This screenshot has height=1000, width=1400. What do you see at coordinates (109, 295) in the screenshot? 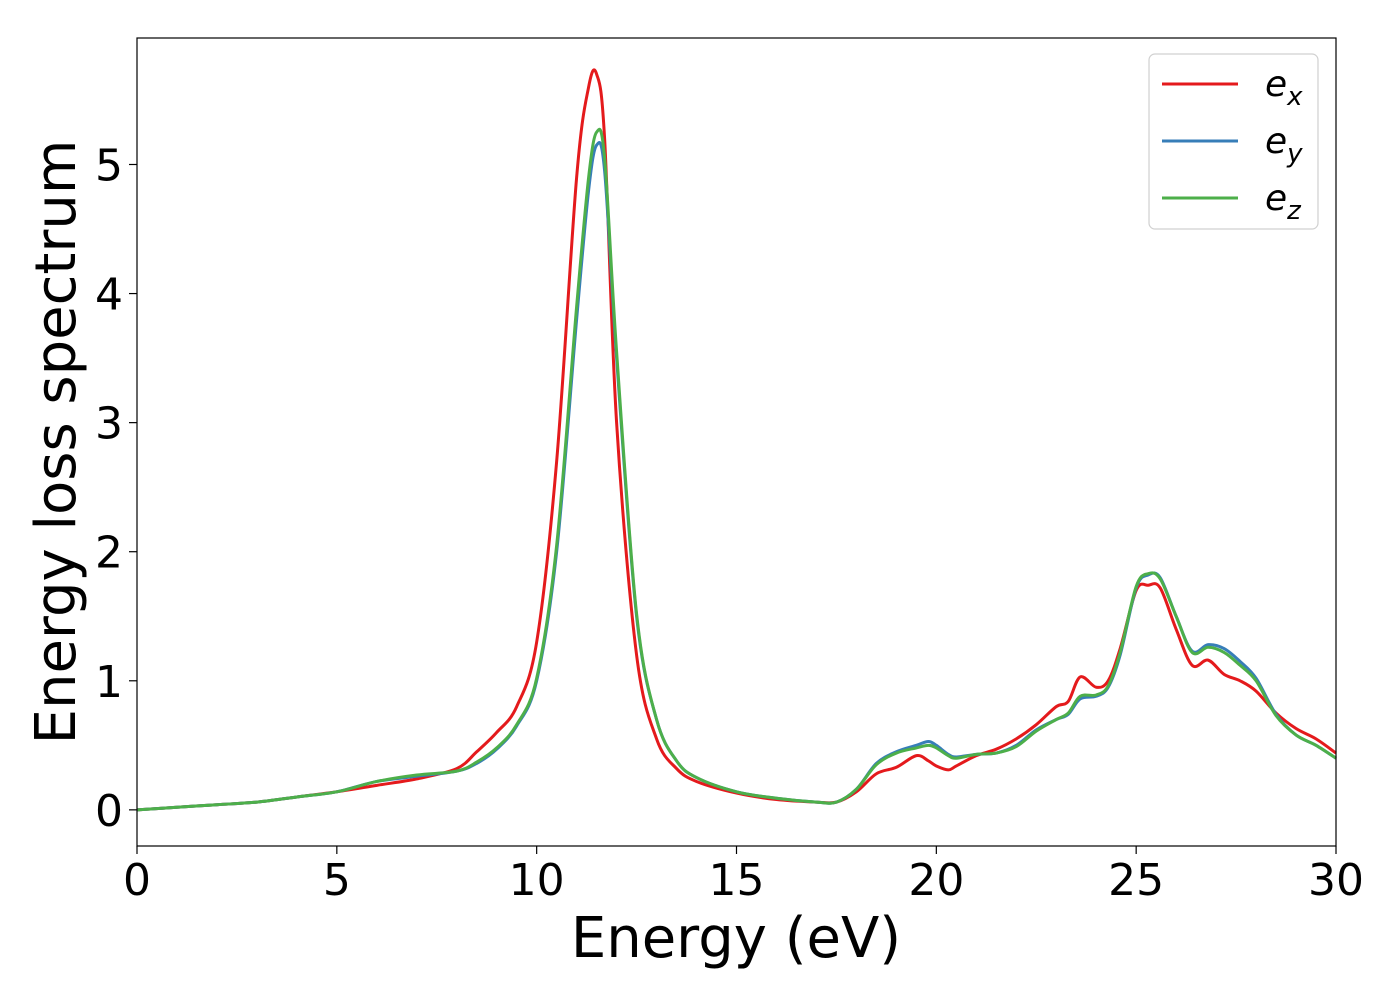
I see `y-tick-label: 4` at bounding box center [109, 295].